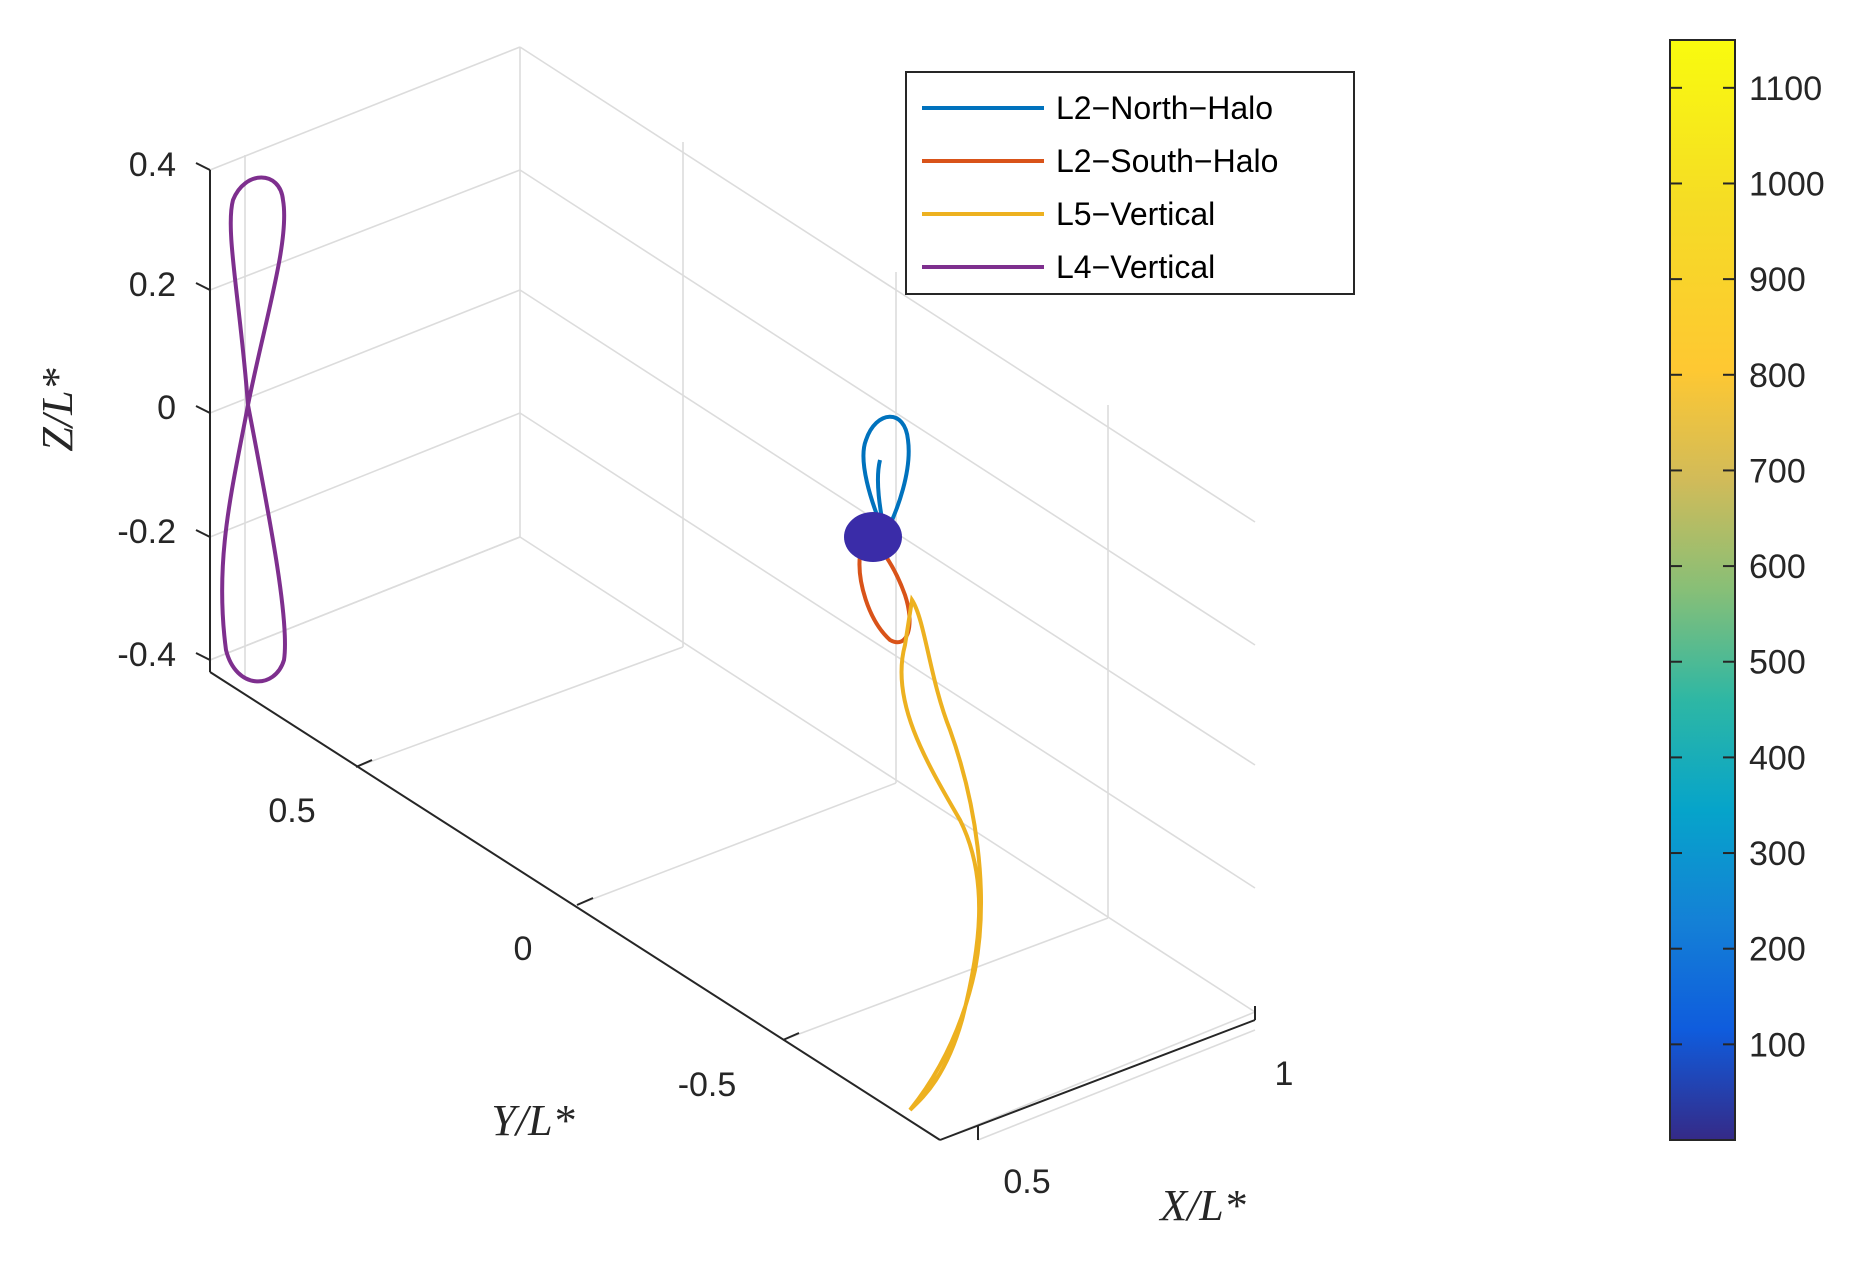 Image resolution: width=1855 pixels, height=1262 pixels. I want to click on x-tick-labels: 0.5 1, so click(1148, 1128).